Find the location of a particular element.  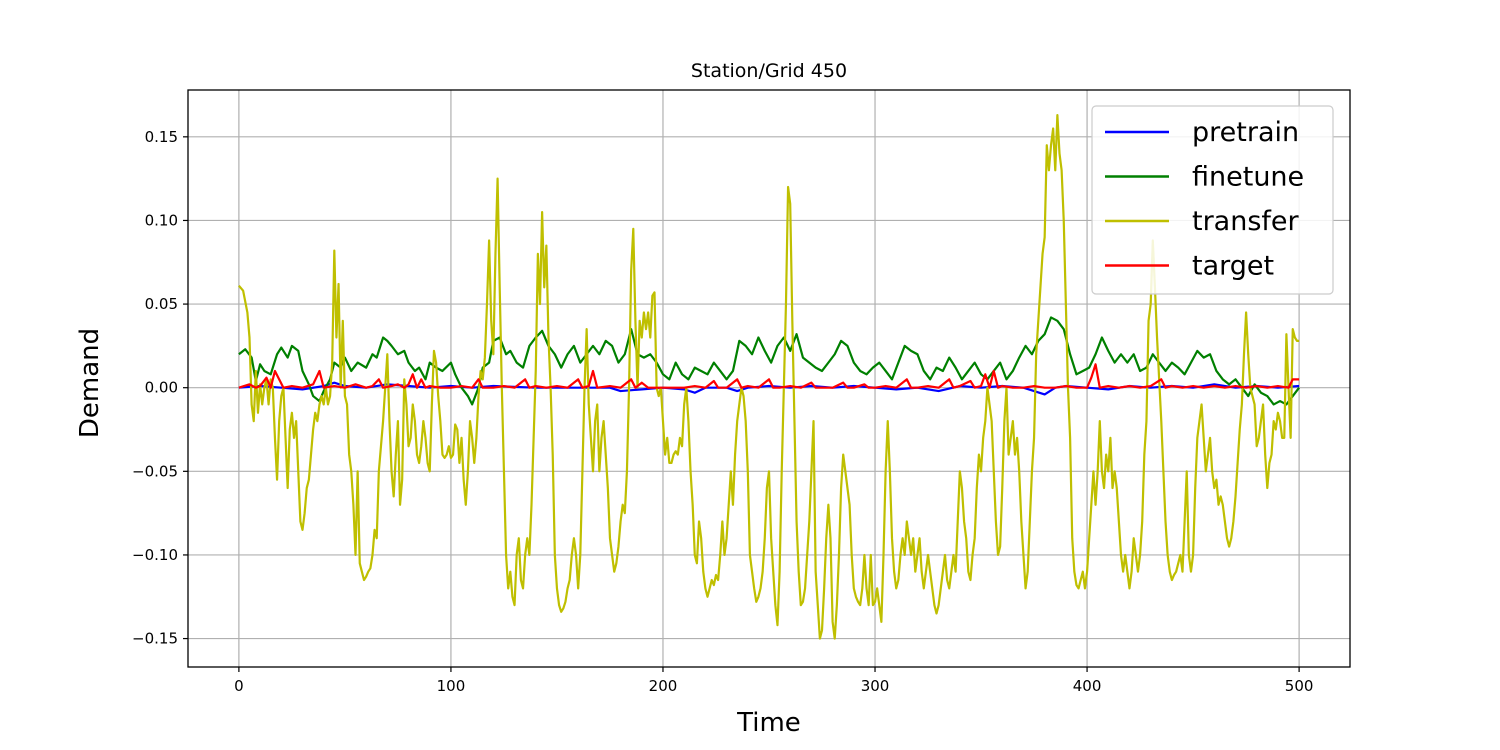

legend: pretrain finetune transfer target is located at coordinates (1212, 200).